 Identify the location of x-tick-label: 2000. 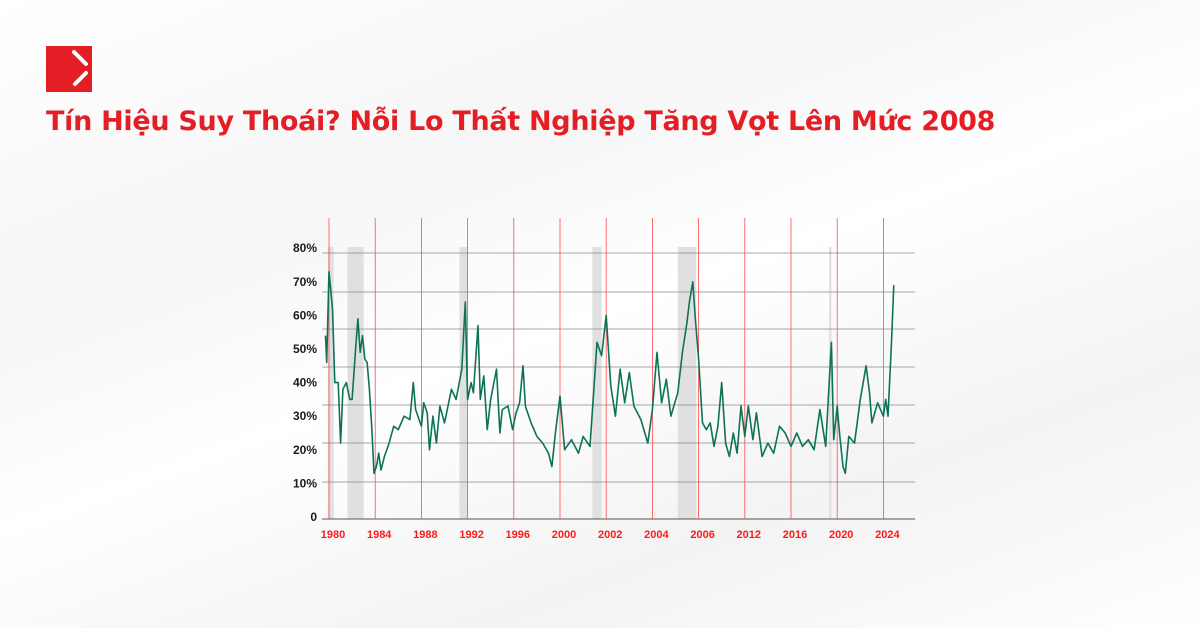
(564, 535).